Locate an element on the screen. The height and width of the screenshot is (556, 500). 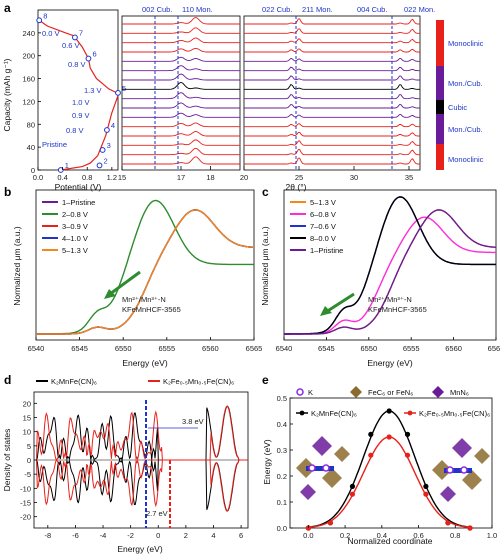
capacity-point-label-4: 4 is located at coordinates (113, 125).